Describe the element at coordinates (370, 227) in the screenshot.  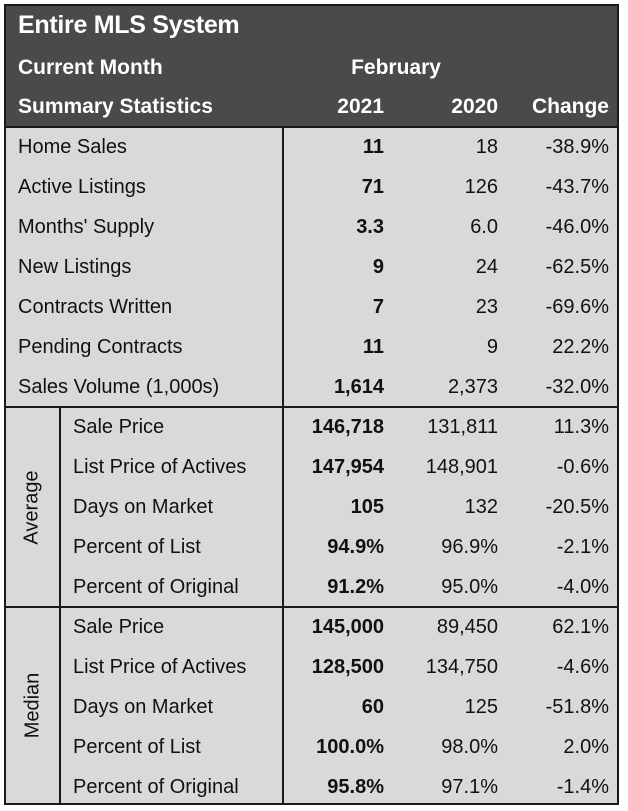
I see `value-2021: 3.3` at that location.